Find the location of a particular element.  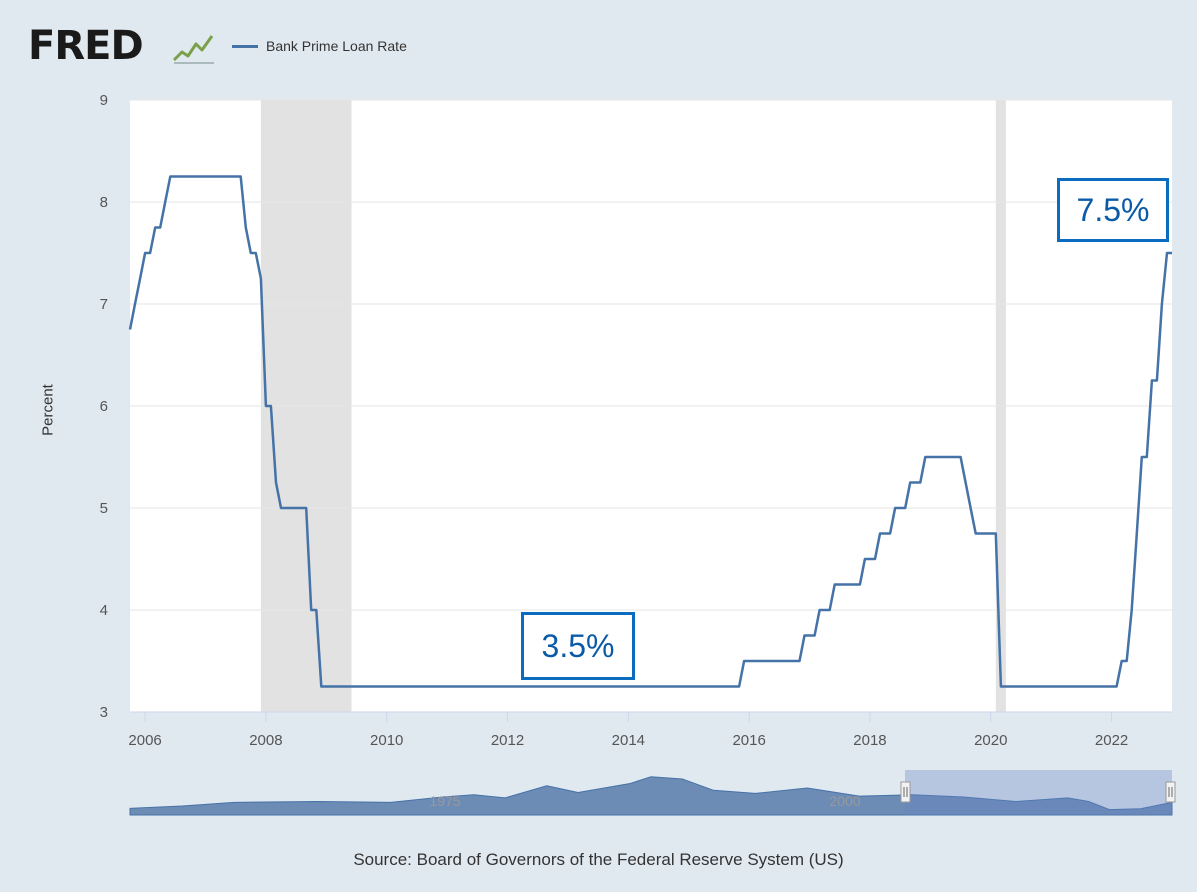

x-tick-label: 2018 is located at coordinates (869, 740).